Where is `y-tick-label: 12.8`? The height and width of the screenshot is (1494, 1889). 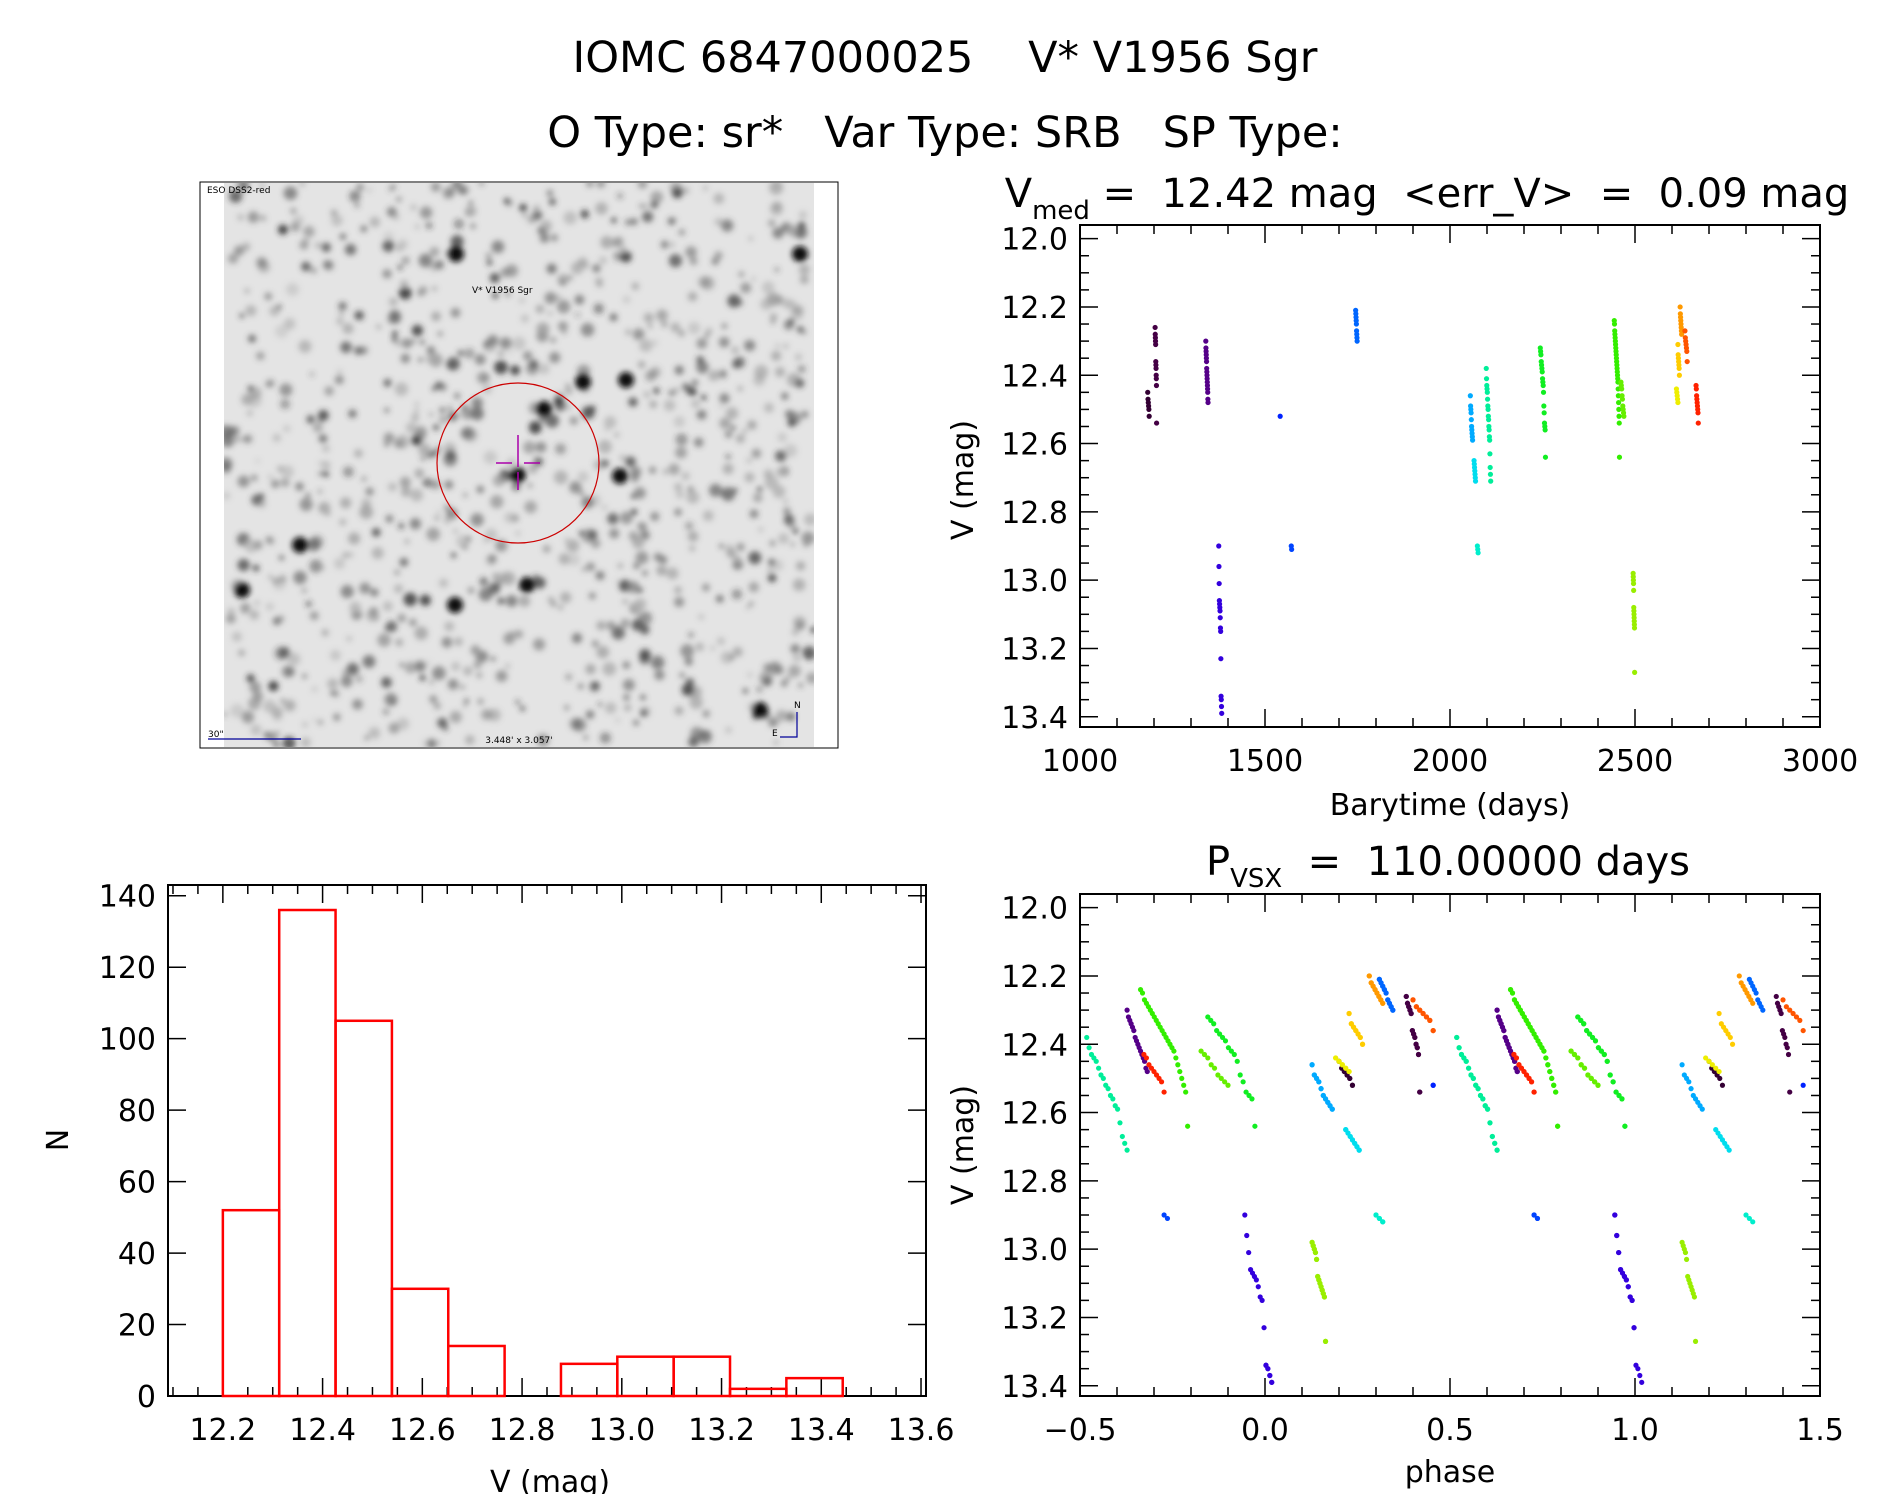 y-tick-label: 12.8 is located at coordinates (1034, 1182).